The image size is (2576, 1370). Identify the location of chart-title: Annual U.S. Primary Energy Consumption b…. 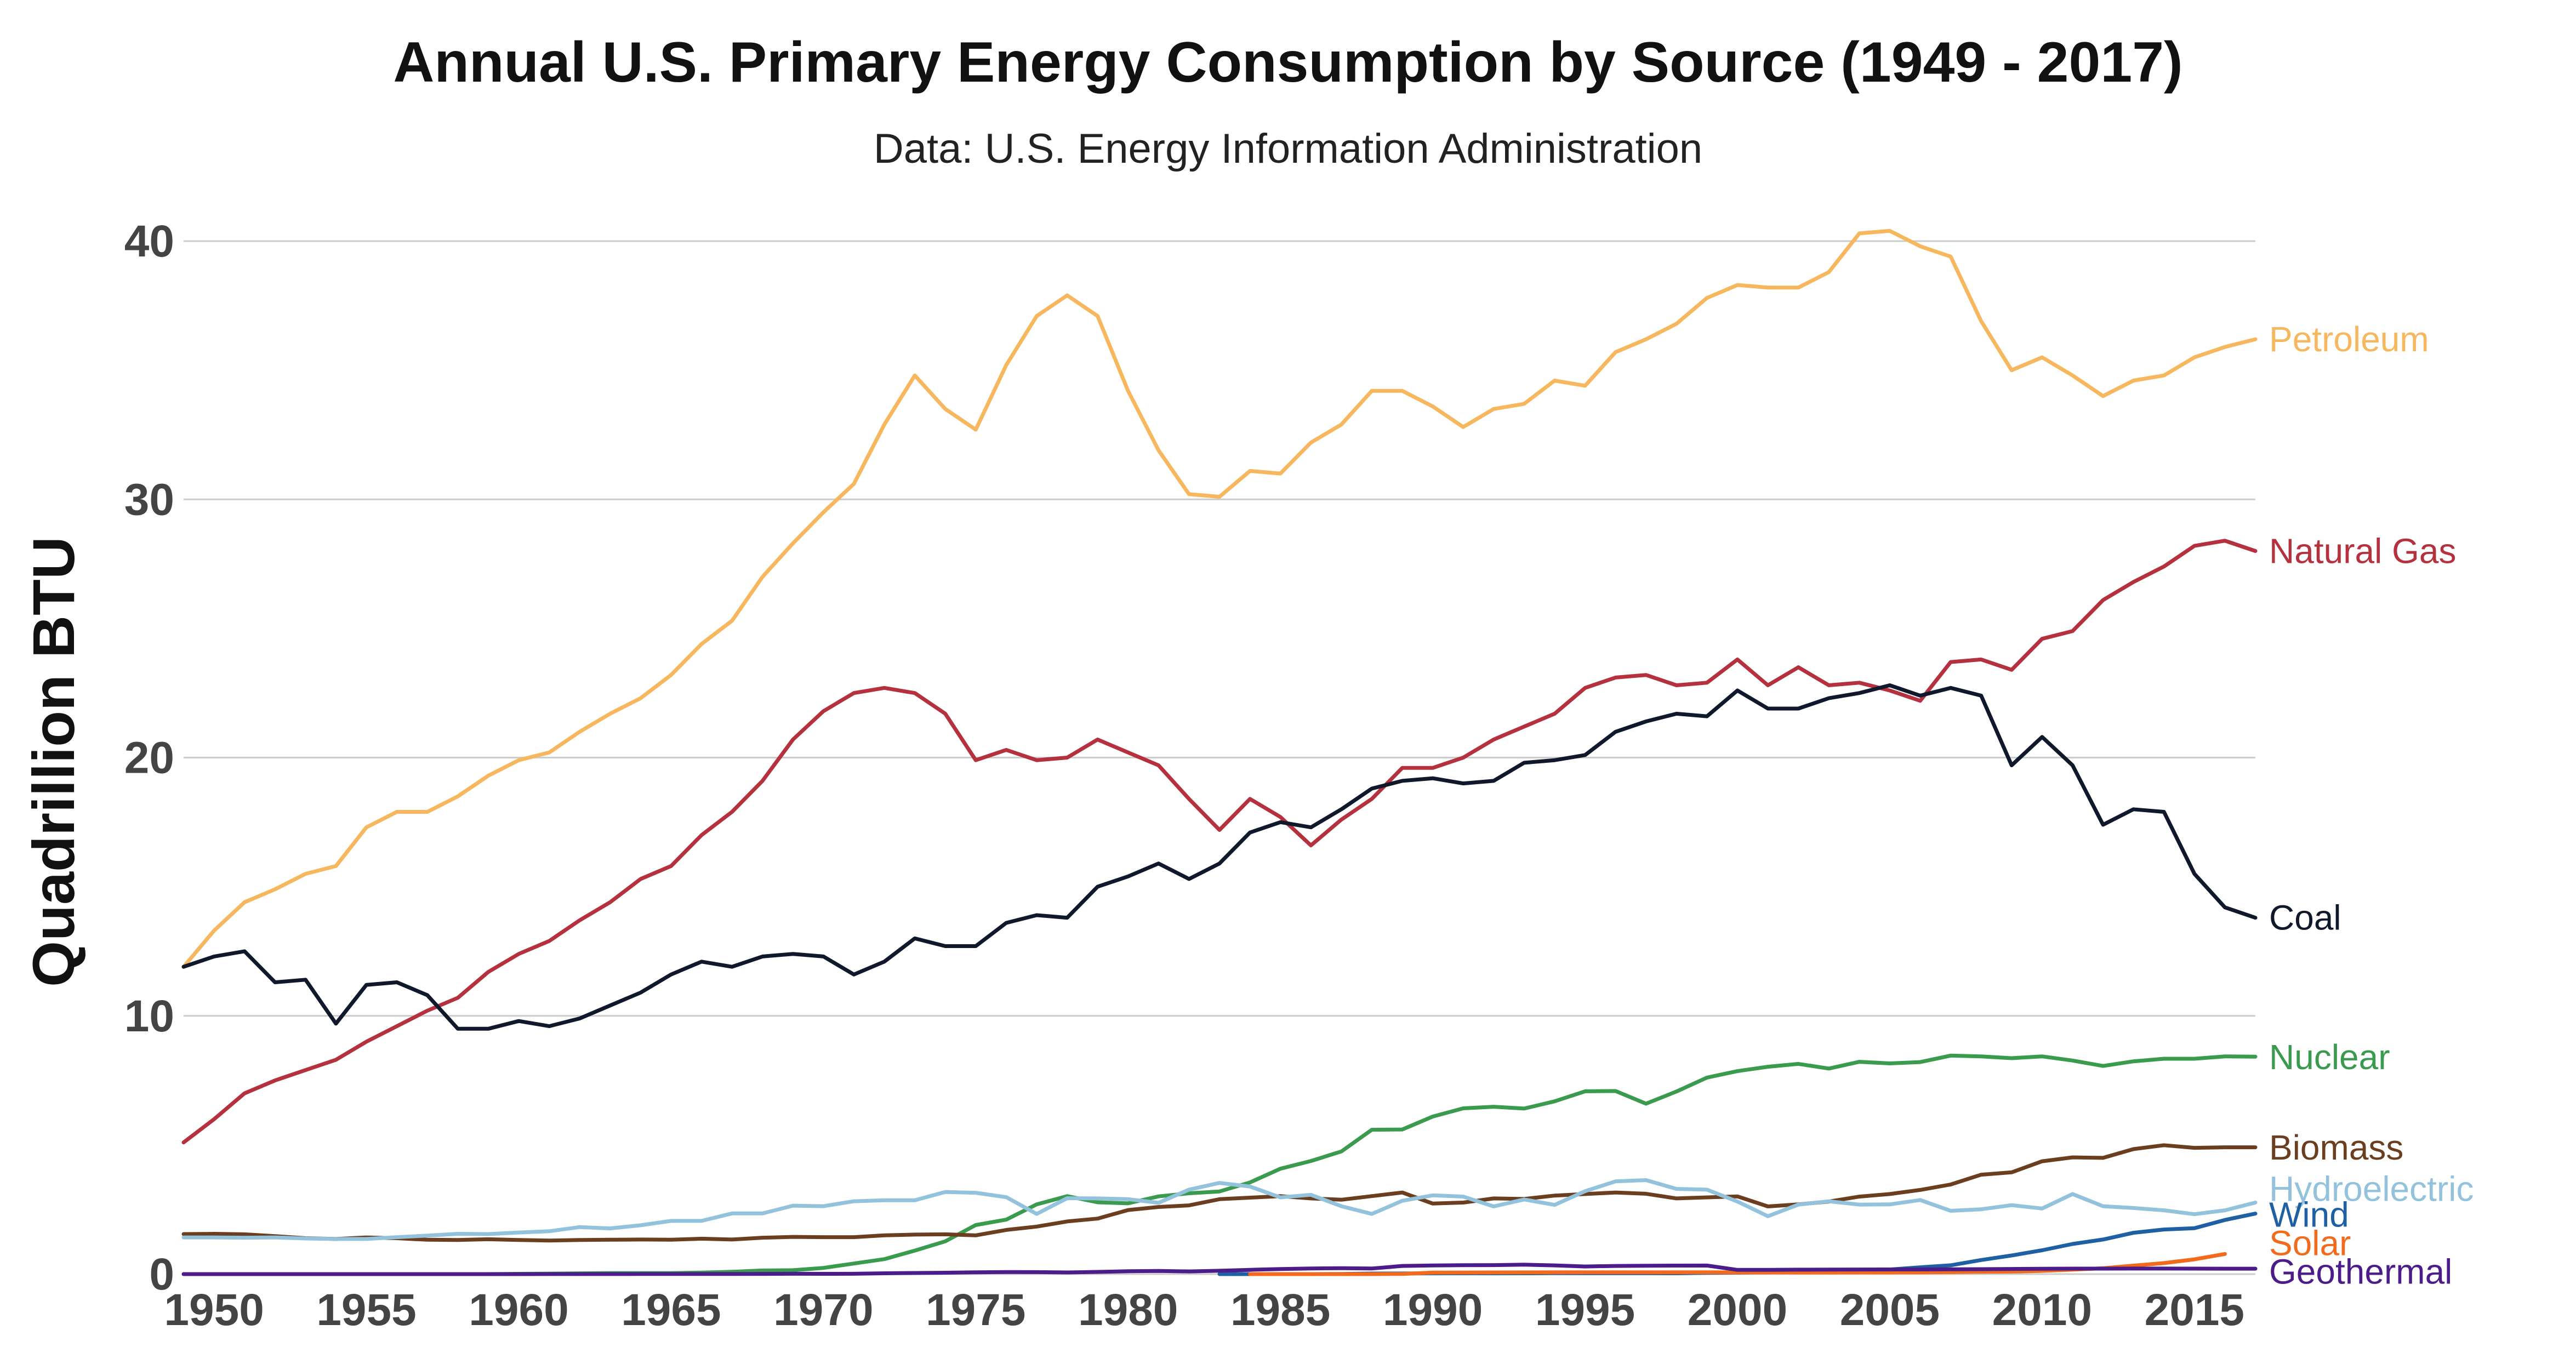
(1288, 63).